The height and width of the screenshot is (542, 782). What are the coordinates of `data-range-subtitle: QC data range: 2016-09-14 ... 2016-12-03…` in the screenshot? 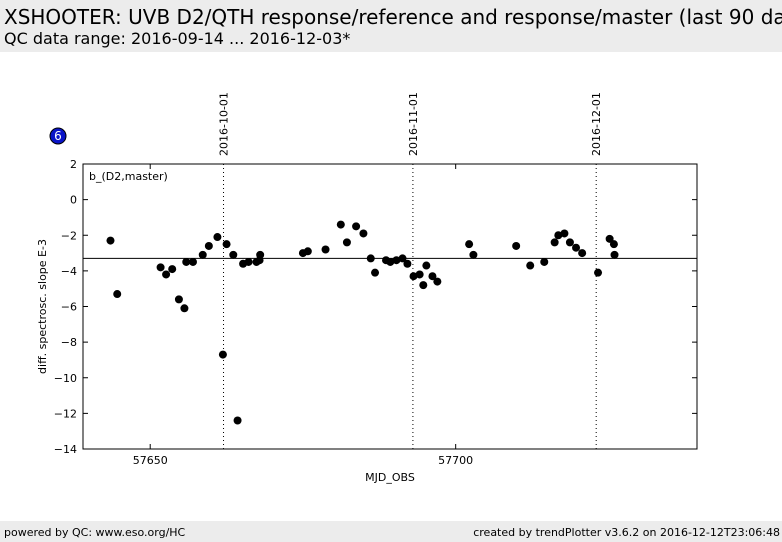 It's located at (177, 38).